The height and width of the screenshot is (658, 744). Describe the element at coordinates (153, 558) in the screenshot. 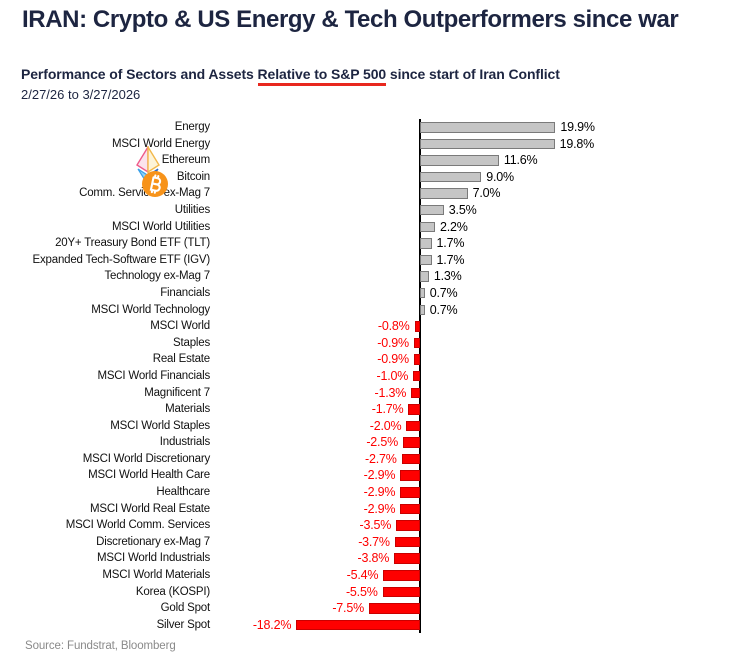

I see `category-label: MSCI World Industrials` at that location.